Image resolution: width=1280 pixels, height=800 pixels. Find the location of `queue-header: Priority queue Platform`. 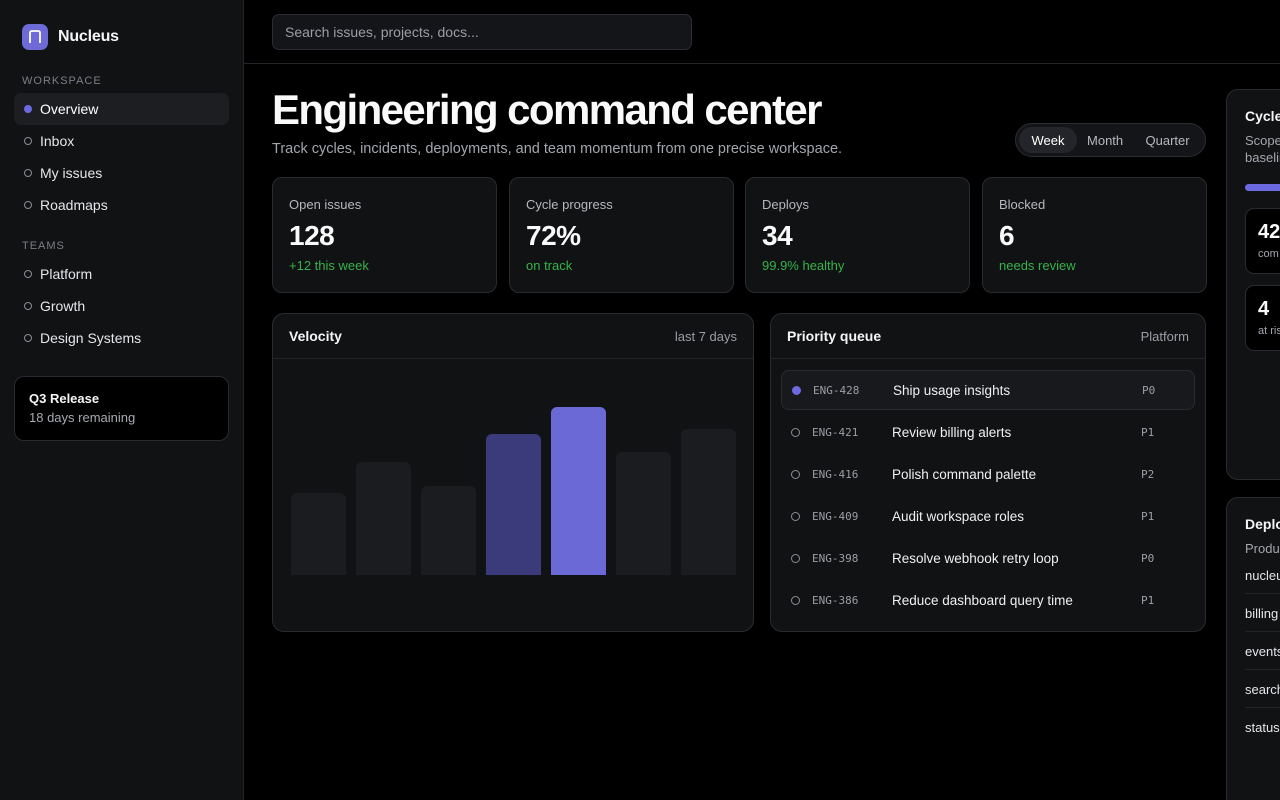

queue-header: Priority queue Platform is located at coordinates (988, 336).